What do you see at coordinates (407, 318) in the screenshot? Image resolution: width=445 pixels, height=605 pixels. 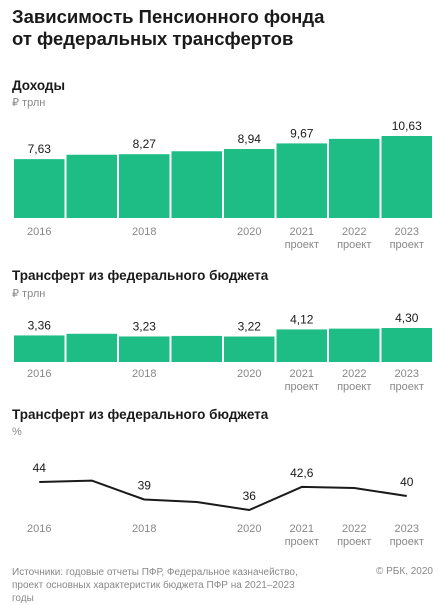 I see `data-label: 4,30` at bounding box center [407, 318].